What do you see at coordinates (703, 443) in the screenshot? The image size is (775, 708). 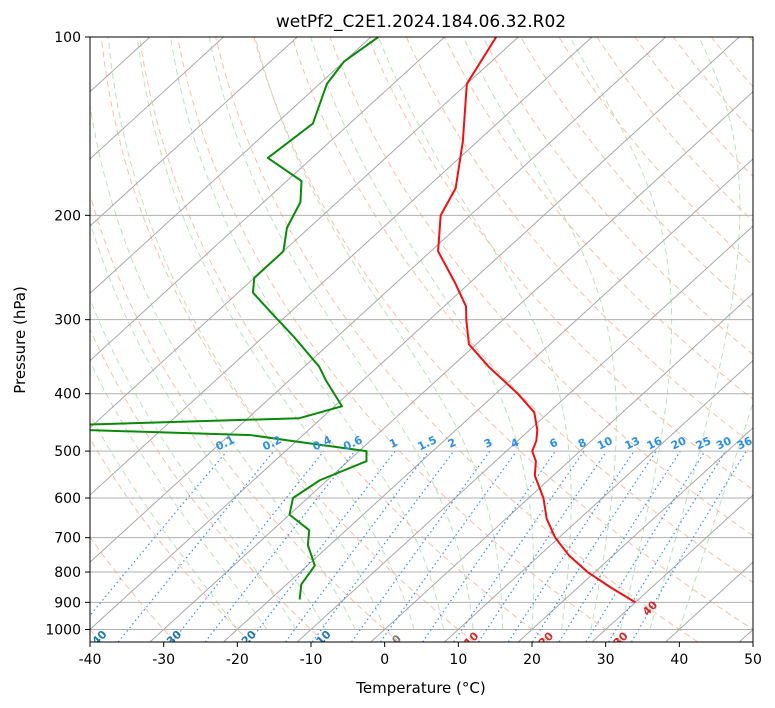 I see `mixing-ratio-label: 25` at bounding box center [703, 443].